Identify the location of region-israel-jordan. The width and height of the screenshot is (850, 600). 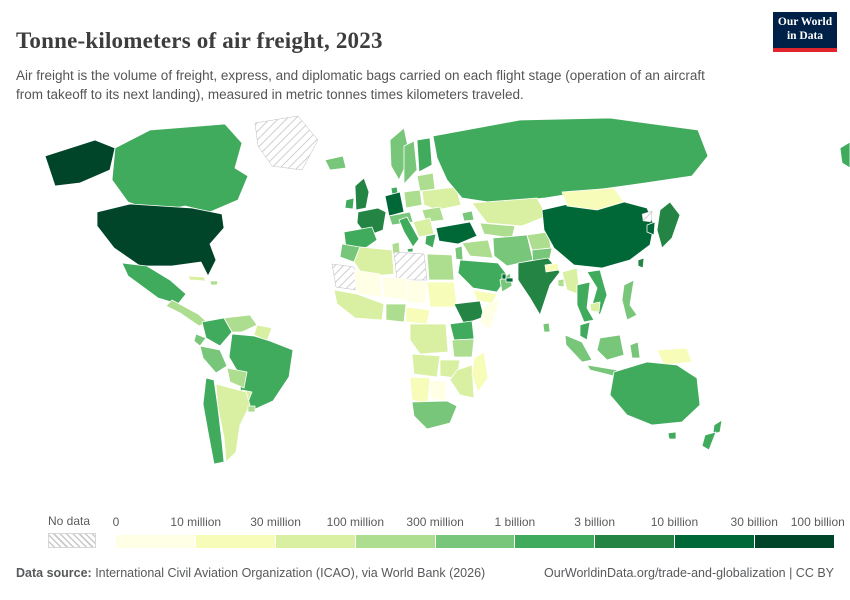
(459, 253).